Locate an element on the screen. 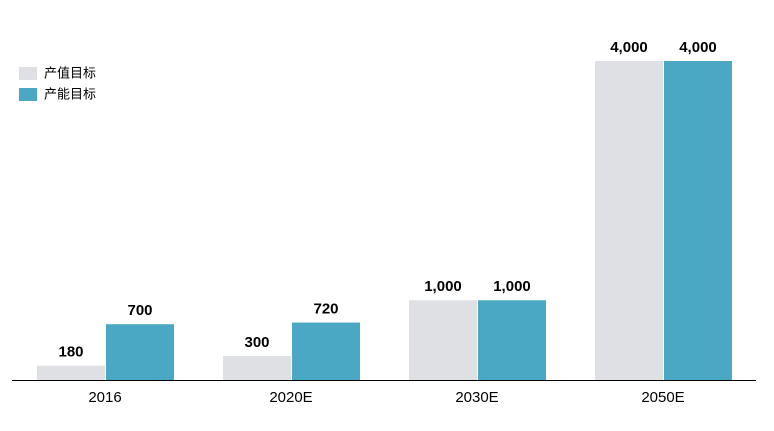 This screenshot has height=431, width=774. value-label: 700 is located at coordinates (139, 310).